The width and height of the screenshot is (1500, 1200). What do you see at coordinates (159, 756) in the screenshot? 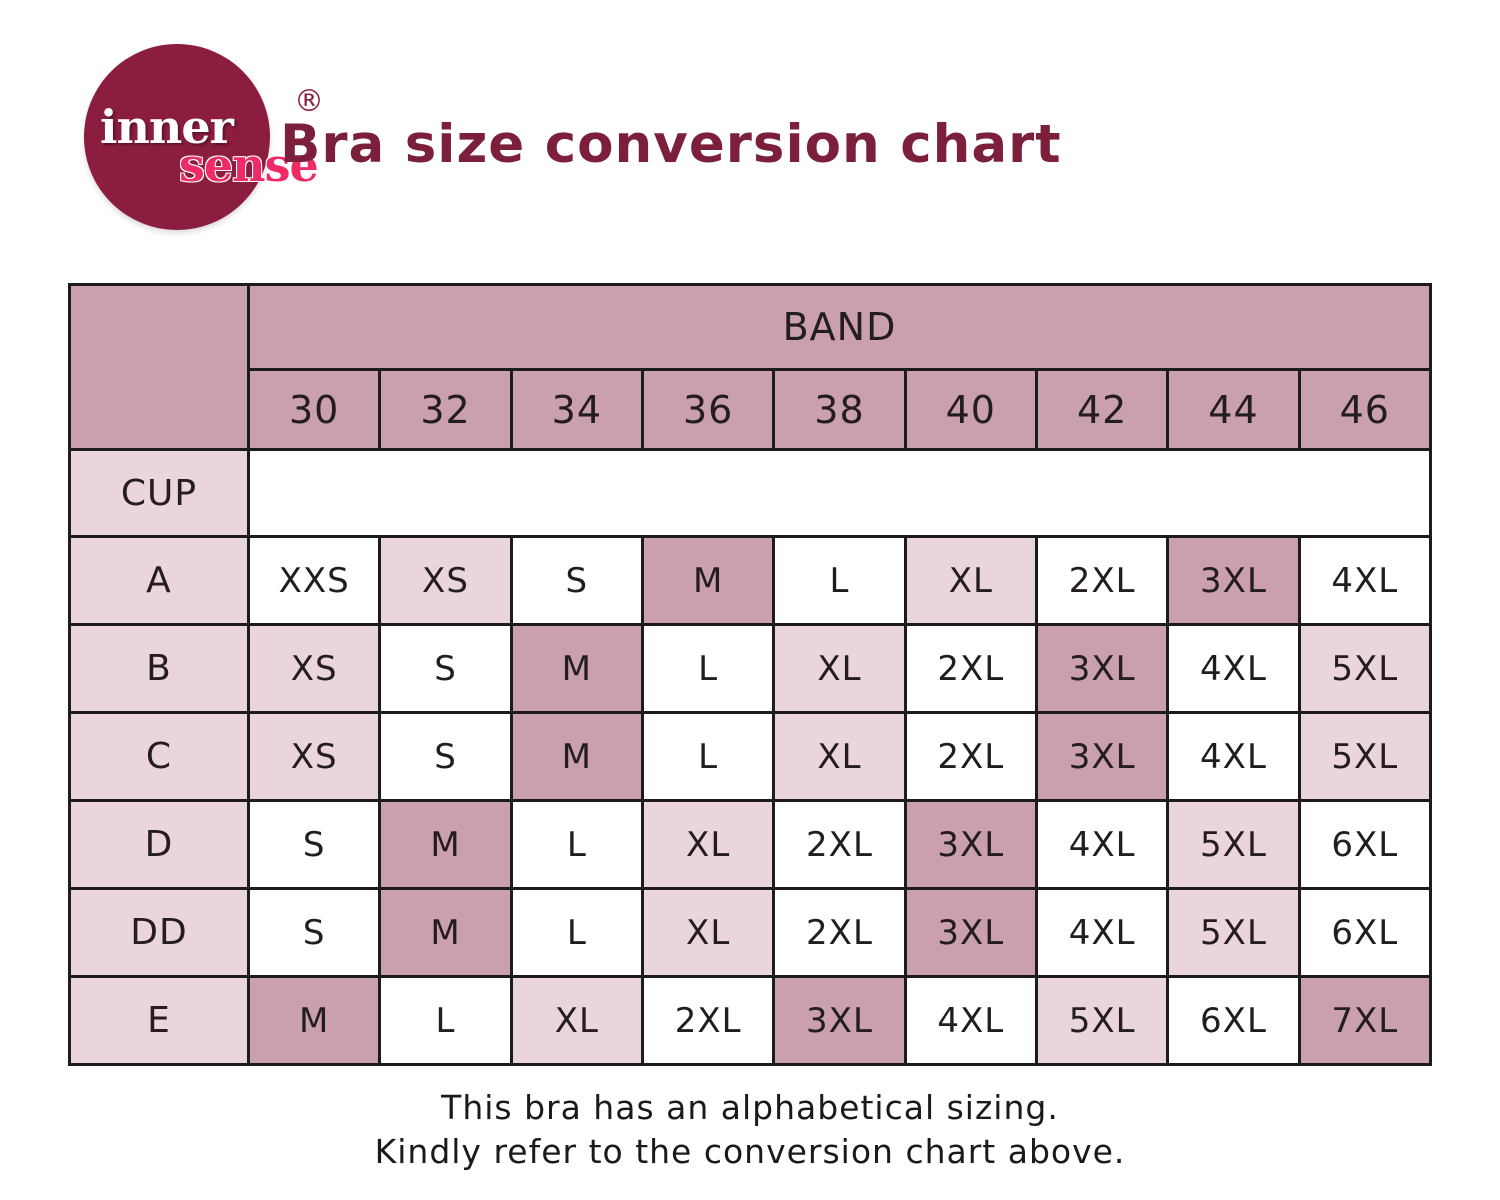
I see `cup-row-label: C` at bounding box center [159, 756].